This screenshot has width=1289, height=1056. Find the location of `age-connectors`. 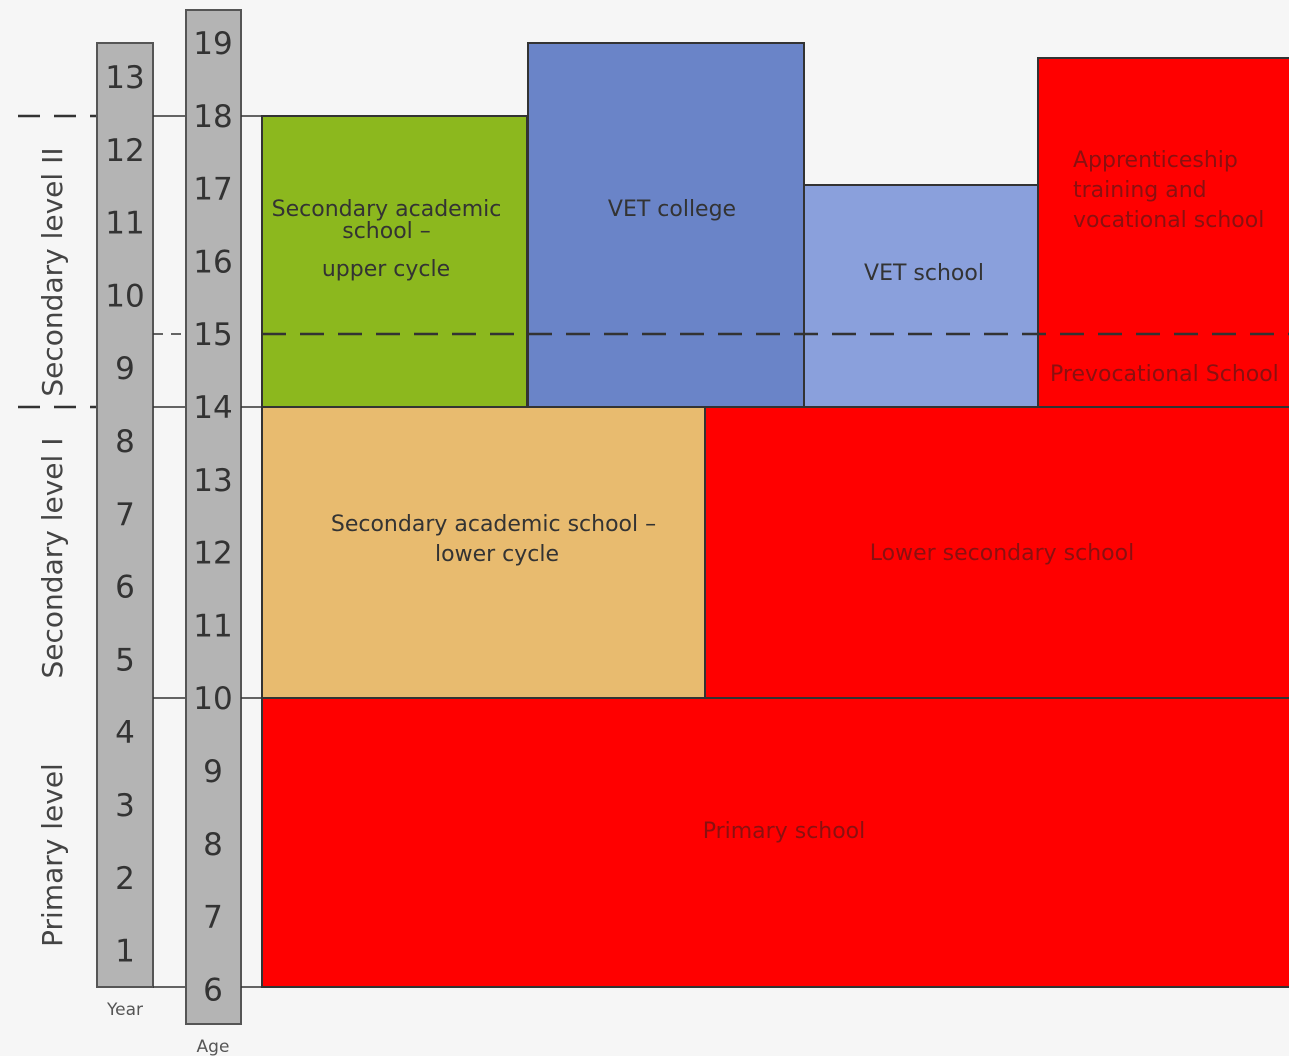

age-connectors is located at coordinates (252, 551).